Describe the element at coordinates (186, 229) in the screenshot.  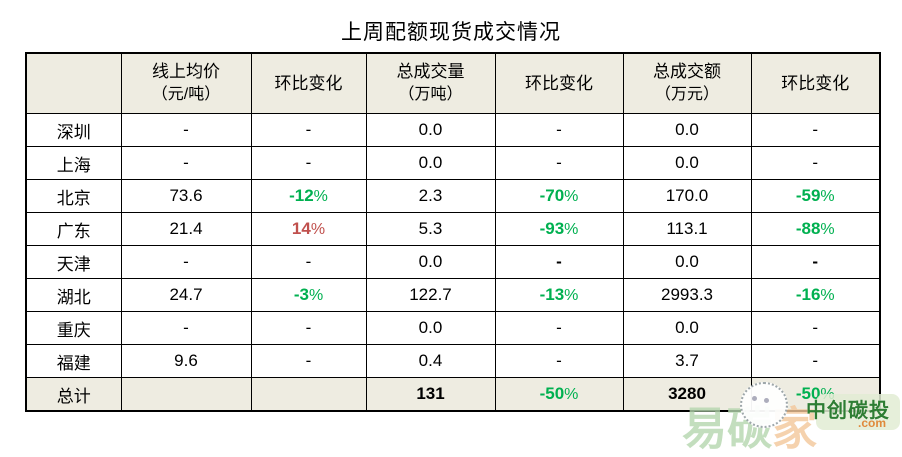
I see `avg-price-cell: 21.4` at that location.